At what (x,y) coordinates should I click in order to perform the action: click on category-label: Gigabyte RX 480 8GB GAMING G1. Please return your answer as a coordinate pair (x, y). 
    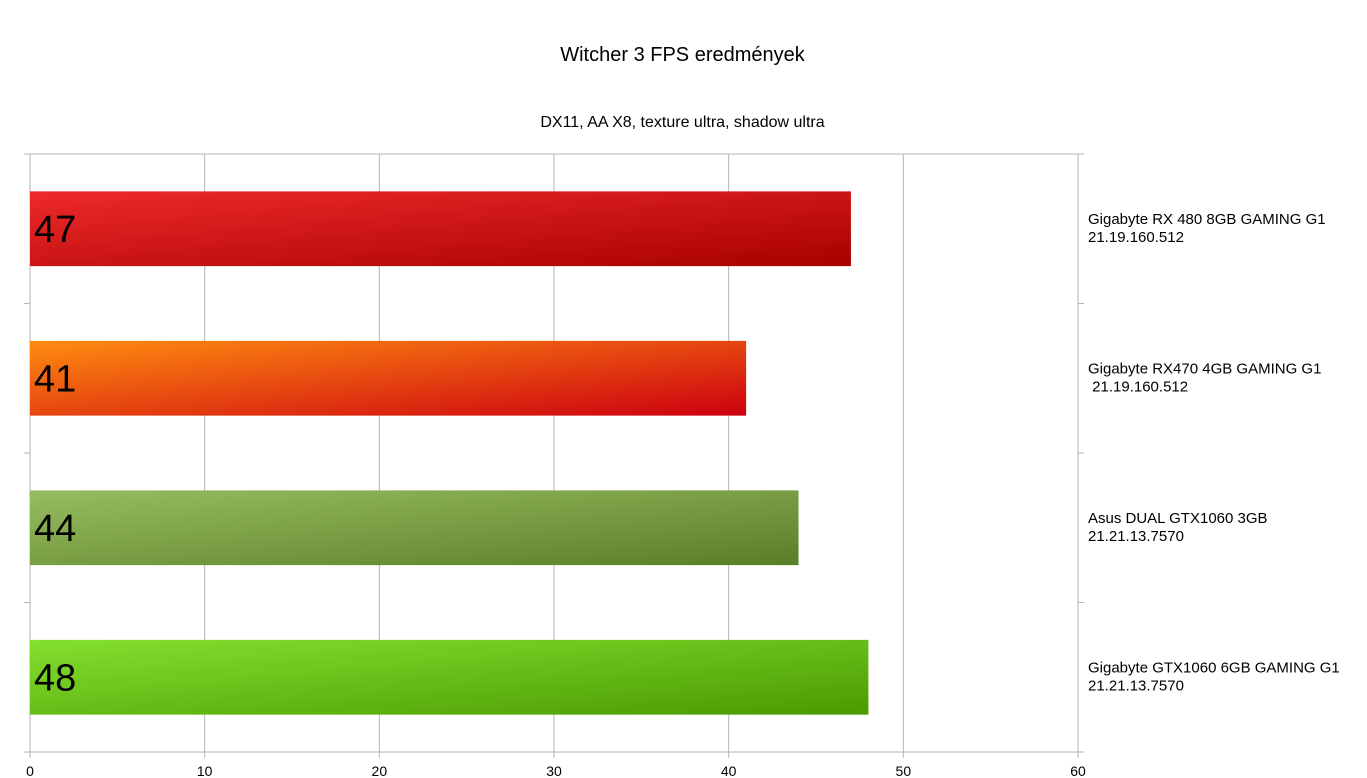
    Looking at the image, I should click on (1207, 219).